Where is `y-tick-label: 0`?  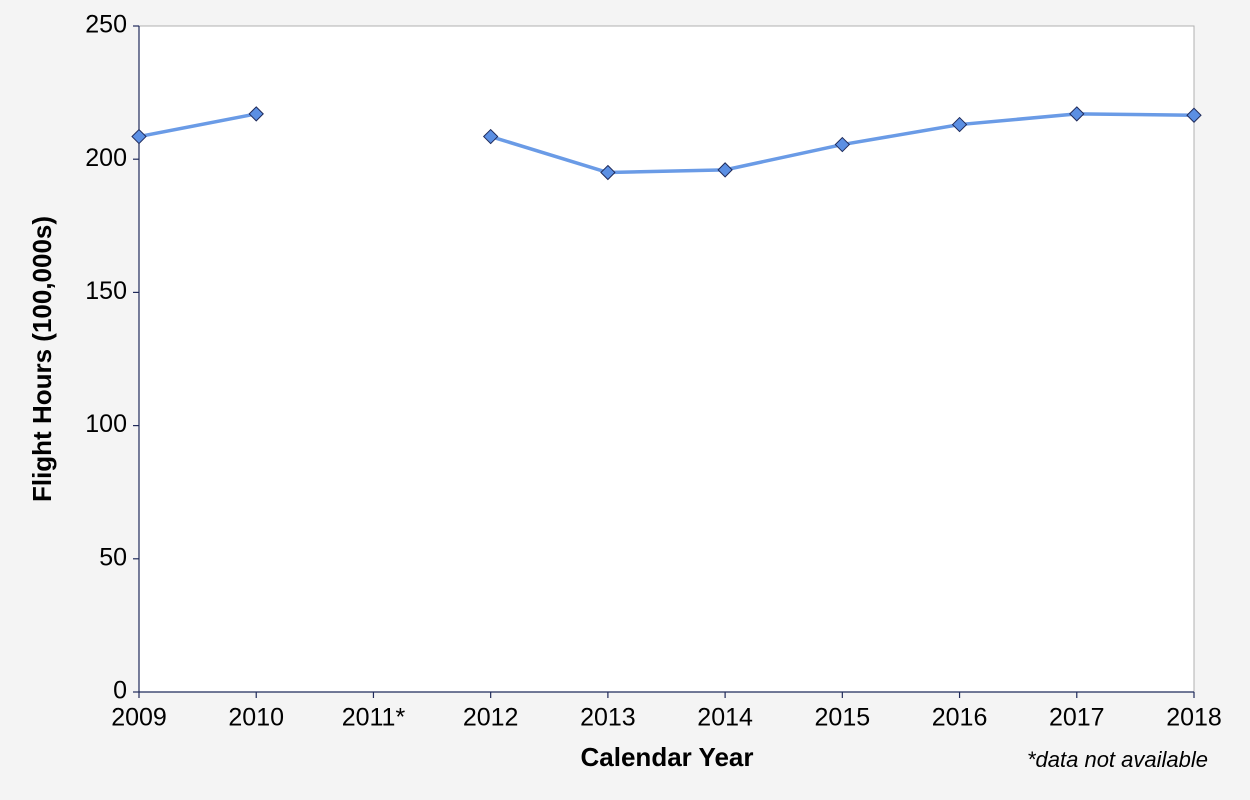
y-tick-label: 0 is located at coordinates (120, 691).